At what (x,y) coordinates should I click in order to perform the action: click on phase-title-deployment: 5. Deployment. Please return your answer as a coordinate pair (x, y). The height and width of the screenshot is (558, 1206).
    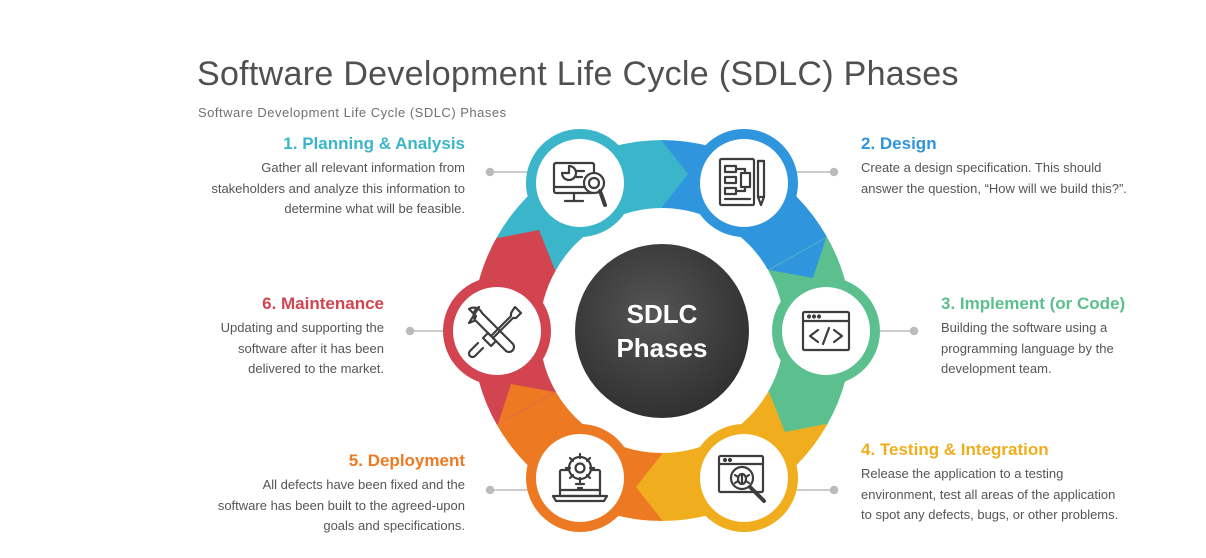
    Looking at the image, I should click on (406, 460).